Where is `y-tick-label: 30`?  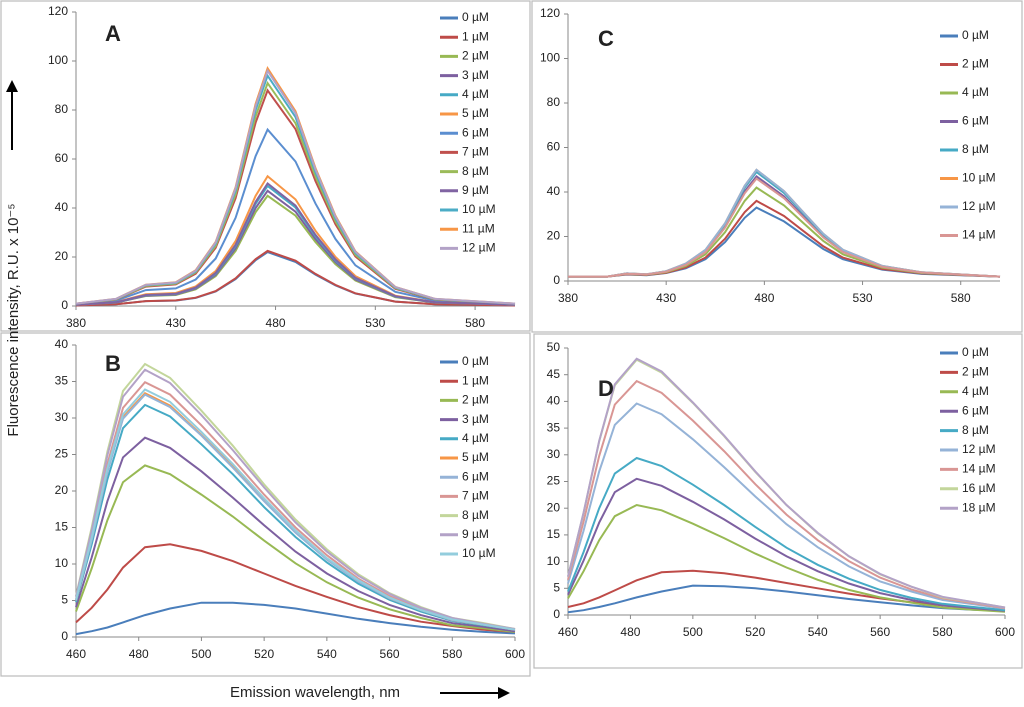
y-tick-label: 30 is located at coordinates (62, 417).